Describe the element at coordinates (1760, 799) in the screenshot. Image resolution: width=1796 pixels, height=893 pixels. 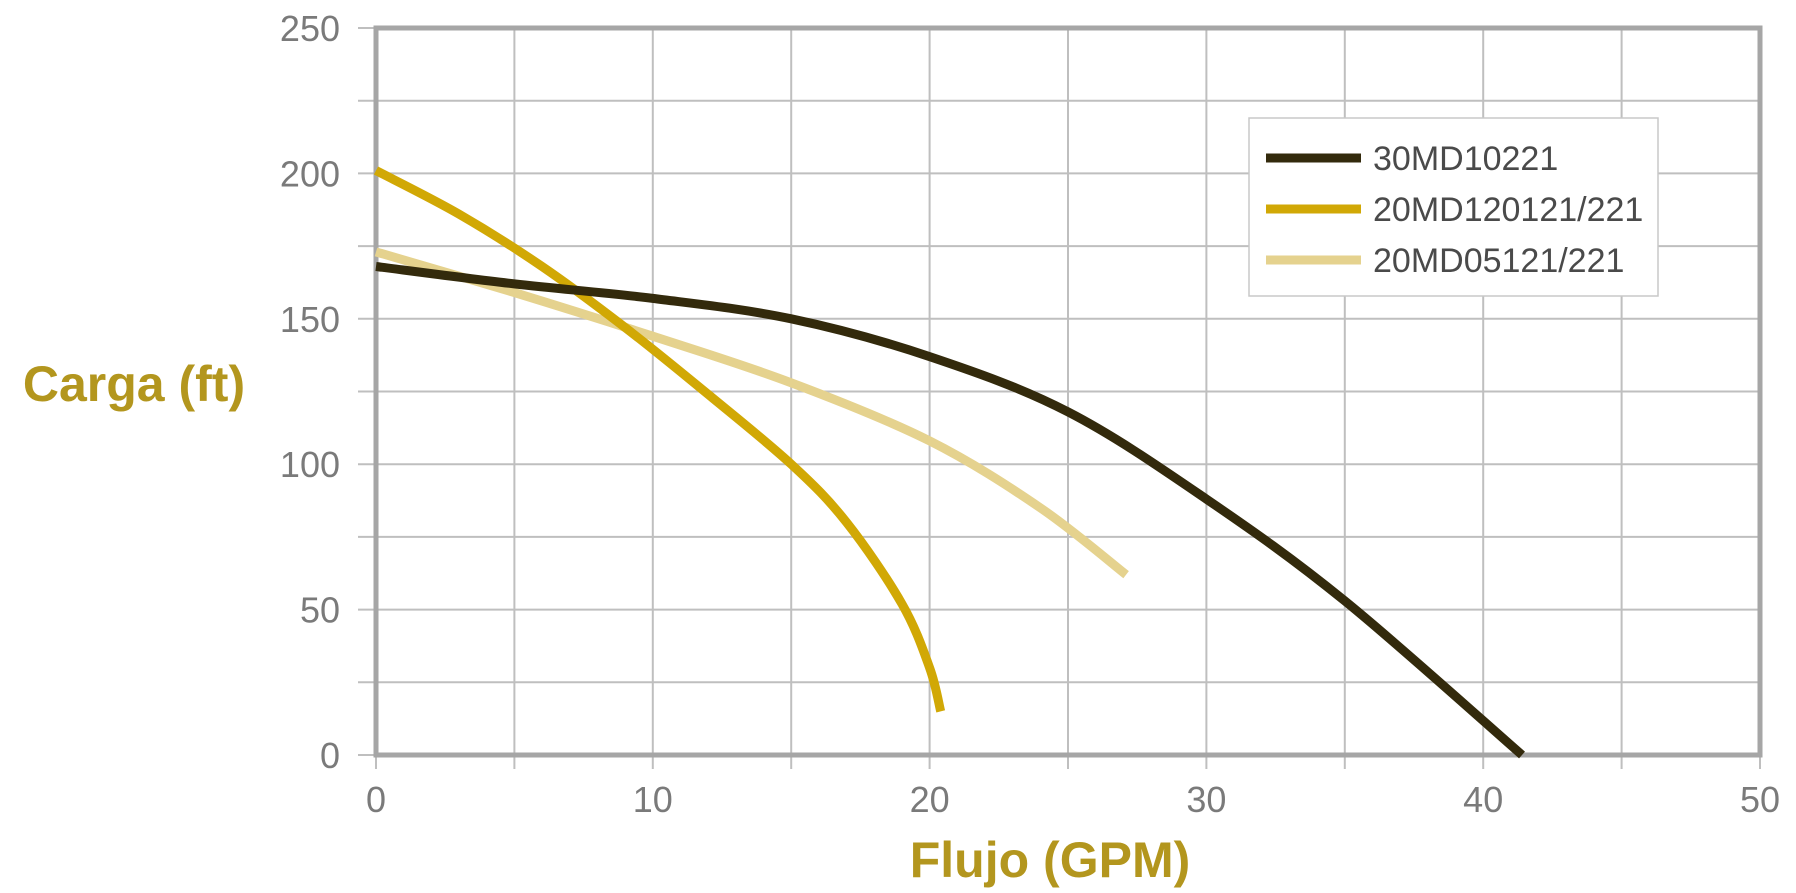
I see `x-tick-label: 50` at that location.